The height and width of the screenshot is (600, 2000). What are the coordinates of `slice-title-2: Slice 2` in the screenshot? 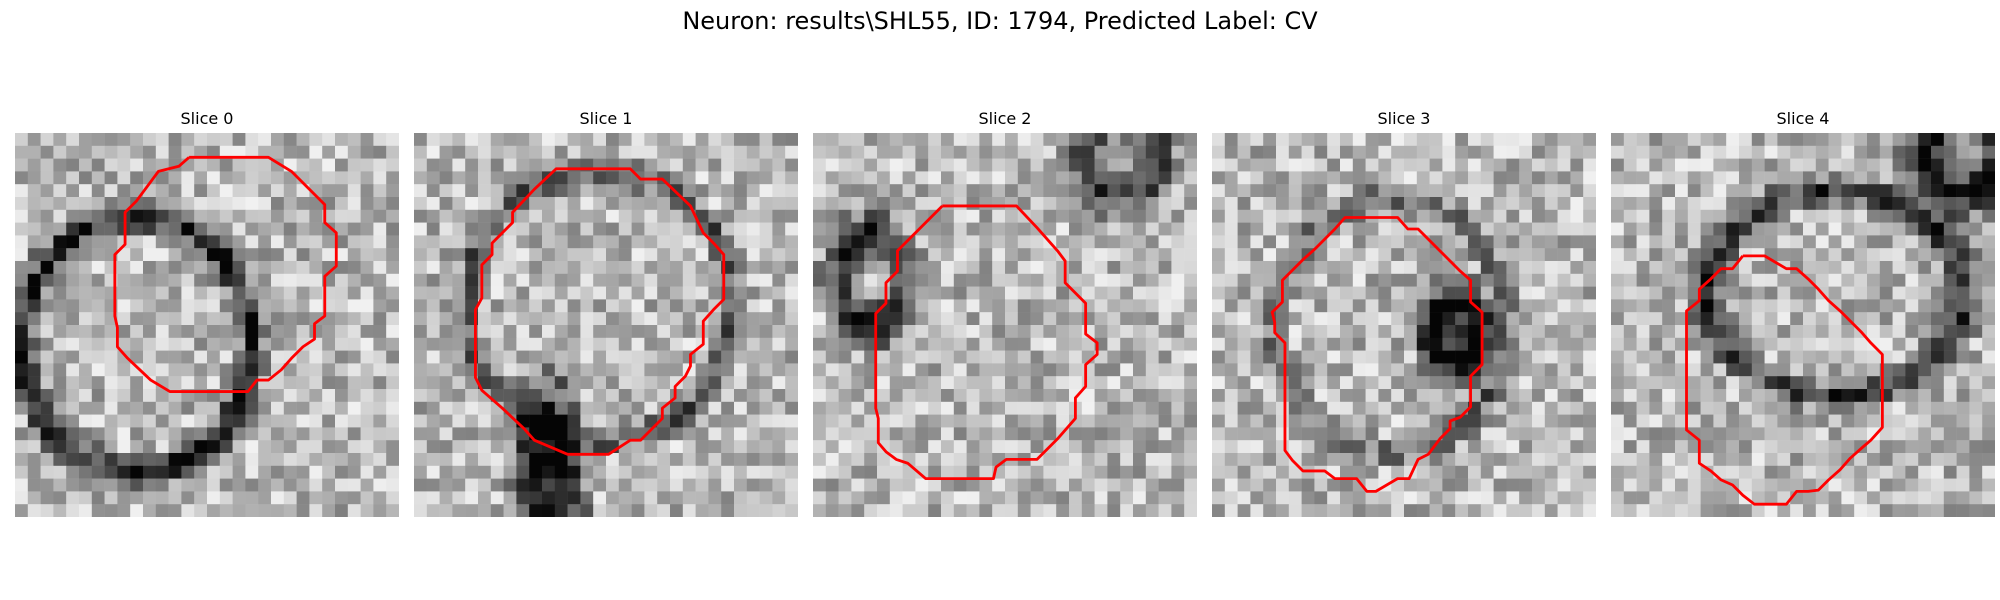 It's located at (1005, 118).